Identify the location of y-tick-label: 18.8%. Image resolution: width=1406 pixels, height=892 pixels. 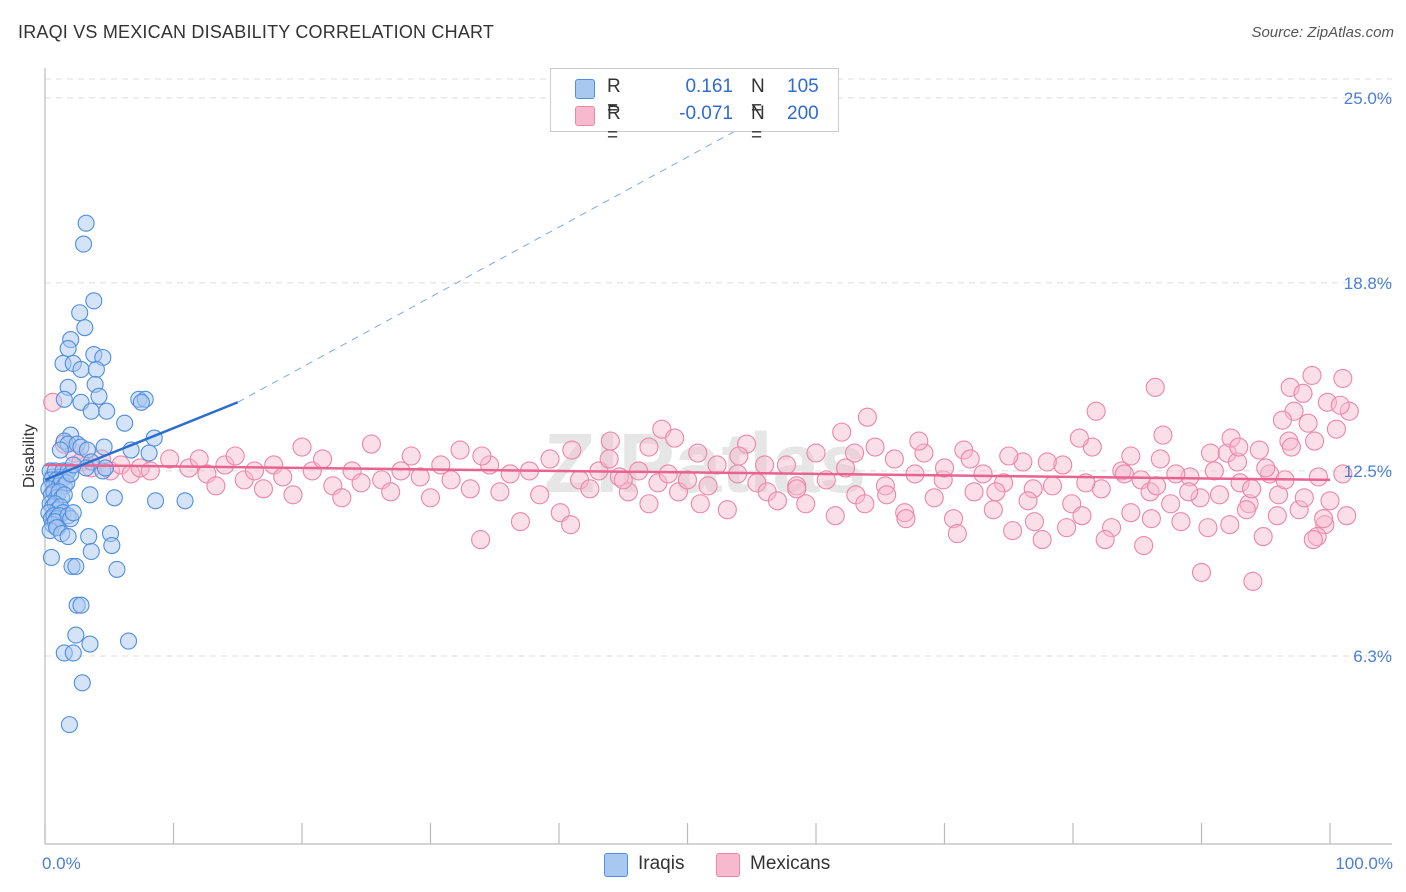
(1368, 283).